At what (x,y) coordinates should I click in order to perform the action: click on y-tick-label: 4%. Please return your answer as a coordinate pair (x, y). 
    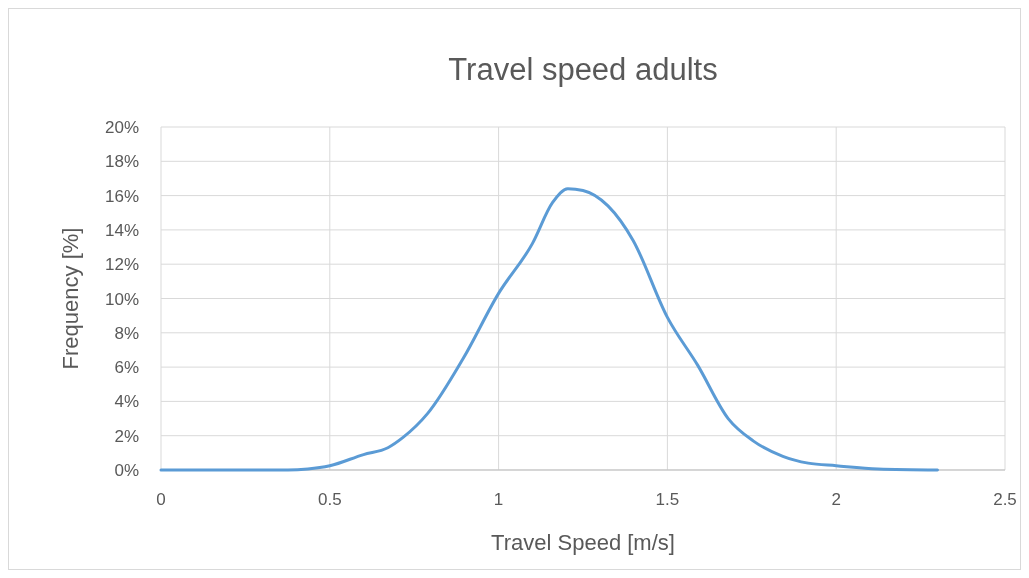
    Looking at the image, I should click on (126, 402).